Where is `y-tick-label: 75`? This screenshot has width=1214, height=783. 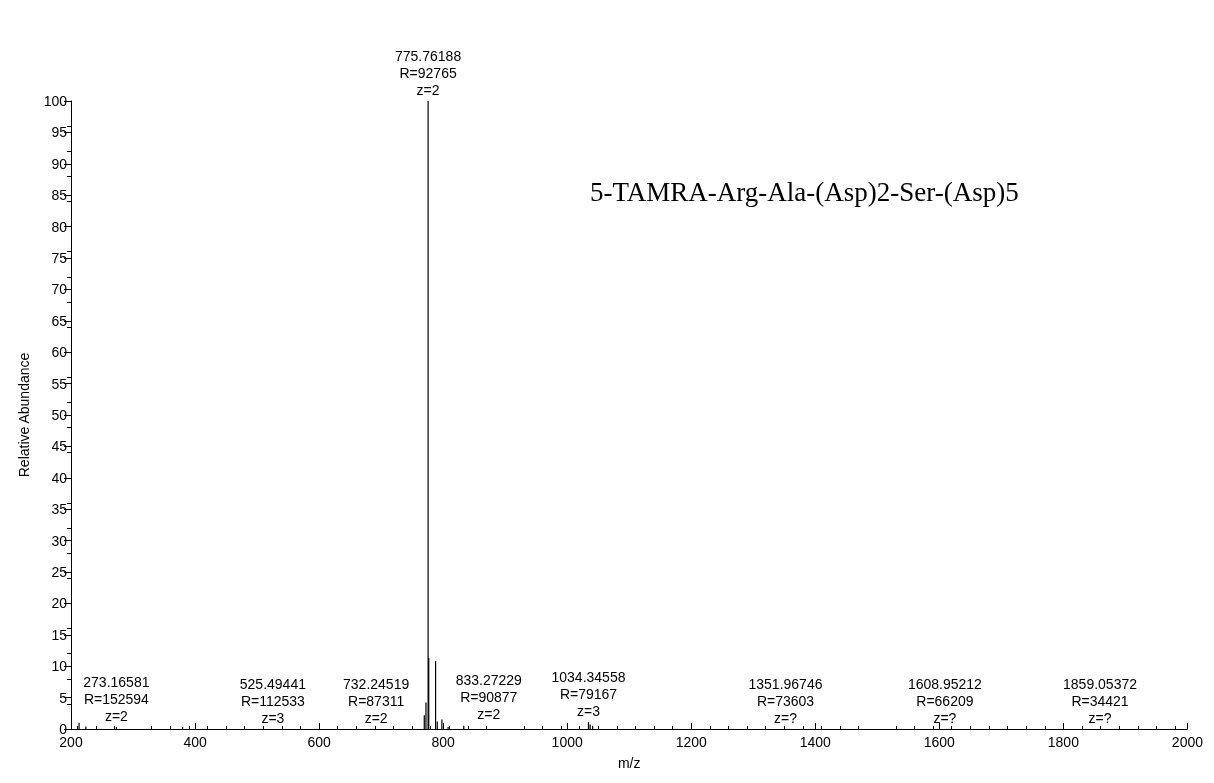 y-tick-label: 75 is located at coordinates (59, 258).